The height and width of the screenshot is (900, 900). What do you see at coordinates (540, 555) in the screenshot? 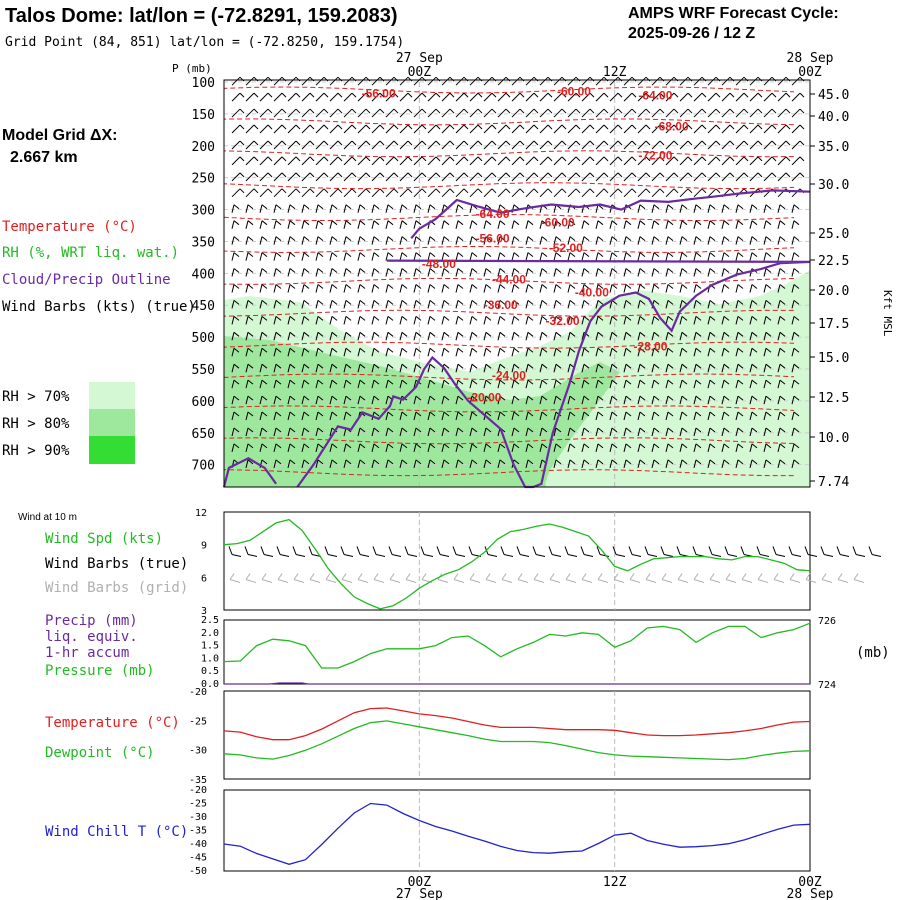
I see `wind-barb-true-staff` at bounding box center [540, 555].